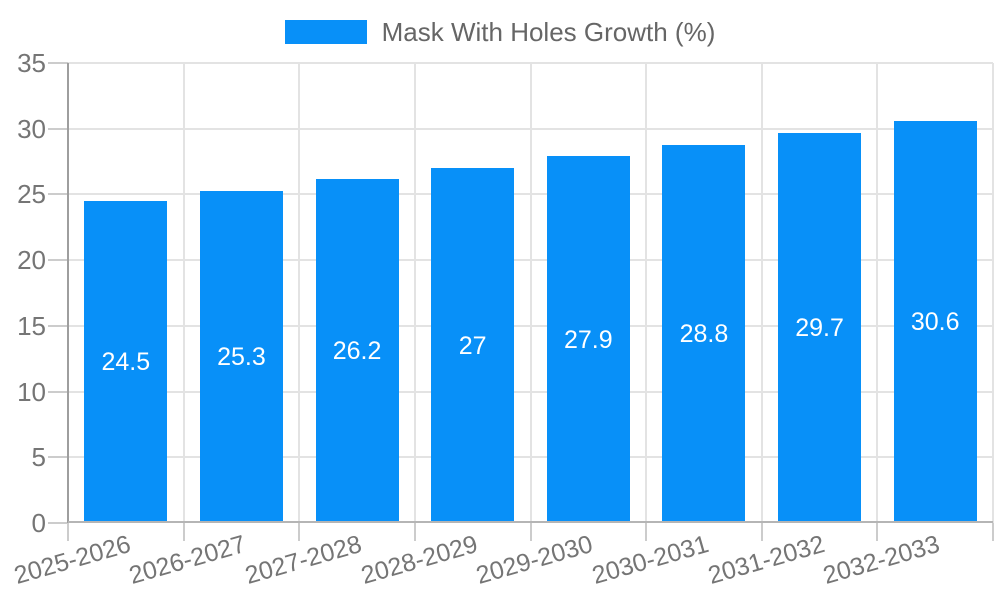 The image size is (1000, 600). What do you see at coordinates (31, 128) in the screenshot?
I see `y-axis-label: 30` at bounding box center [31, 128].